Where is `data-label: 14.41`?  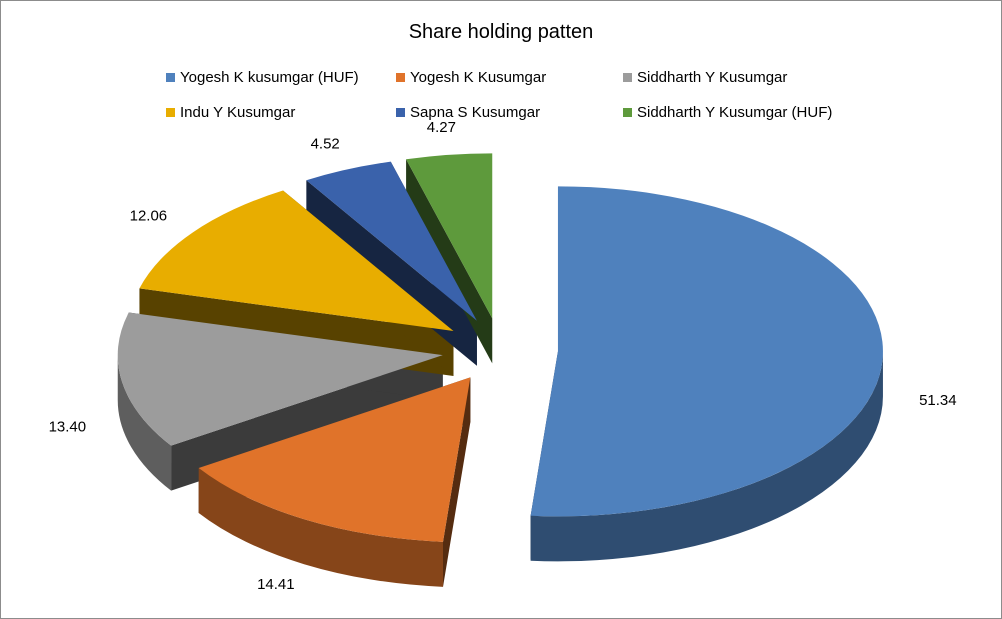
data-label: 14.41 is located at coordinates (276, 584).